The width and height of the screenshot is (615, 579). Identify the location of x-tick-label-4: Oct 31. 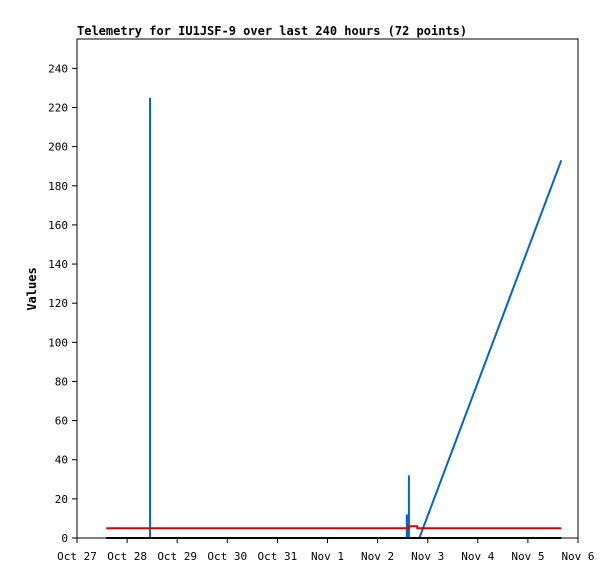
(278, 556).